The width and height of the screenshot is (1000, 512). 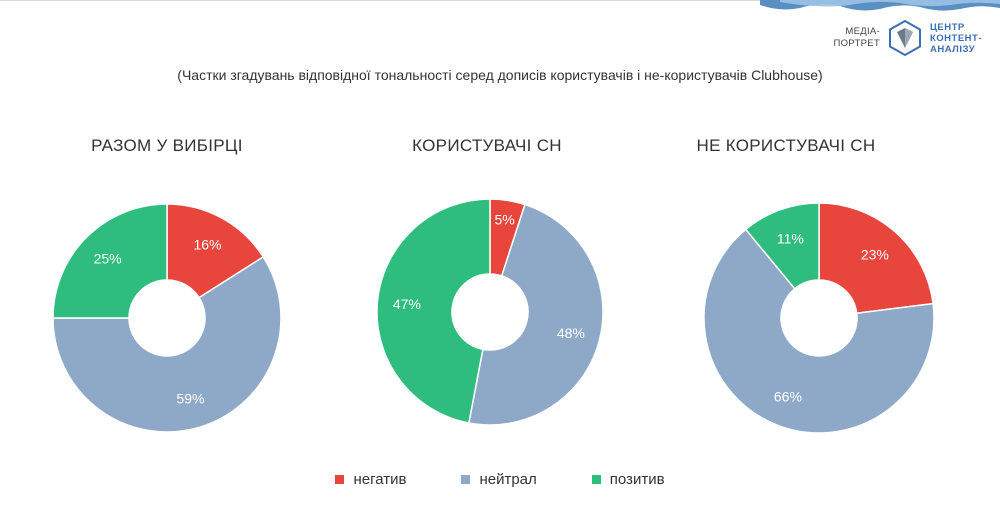 What do you see at coordinates (571, 333) in the screenshot?
I see `slice-label-neutral: 48%` at bounding box center [571, 333].